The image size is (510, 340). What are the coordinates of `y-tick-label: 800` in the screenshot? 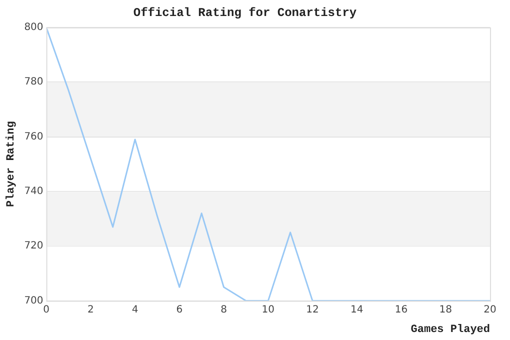 It's located at (34, 27).